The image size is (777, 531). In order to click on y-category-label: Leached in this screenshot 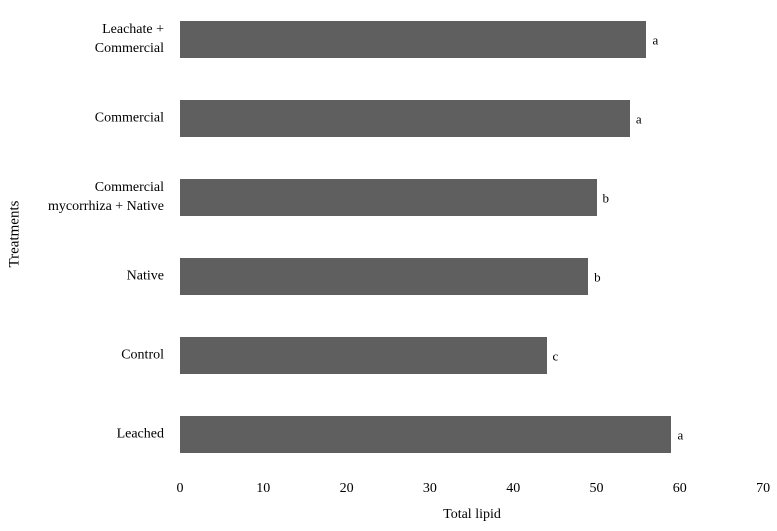, I will do `click(140, 434)`.